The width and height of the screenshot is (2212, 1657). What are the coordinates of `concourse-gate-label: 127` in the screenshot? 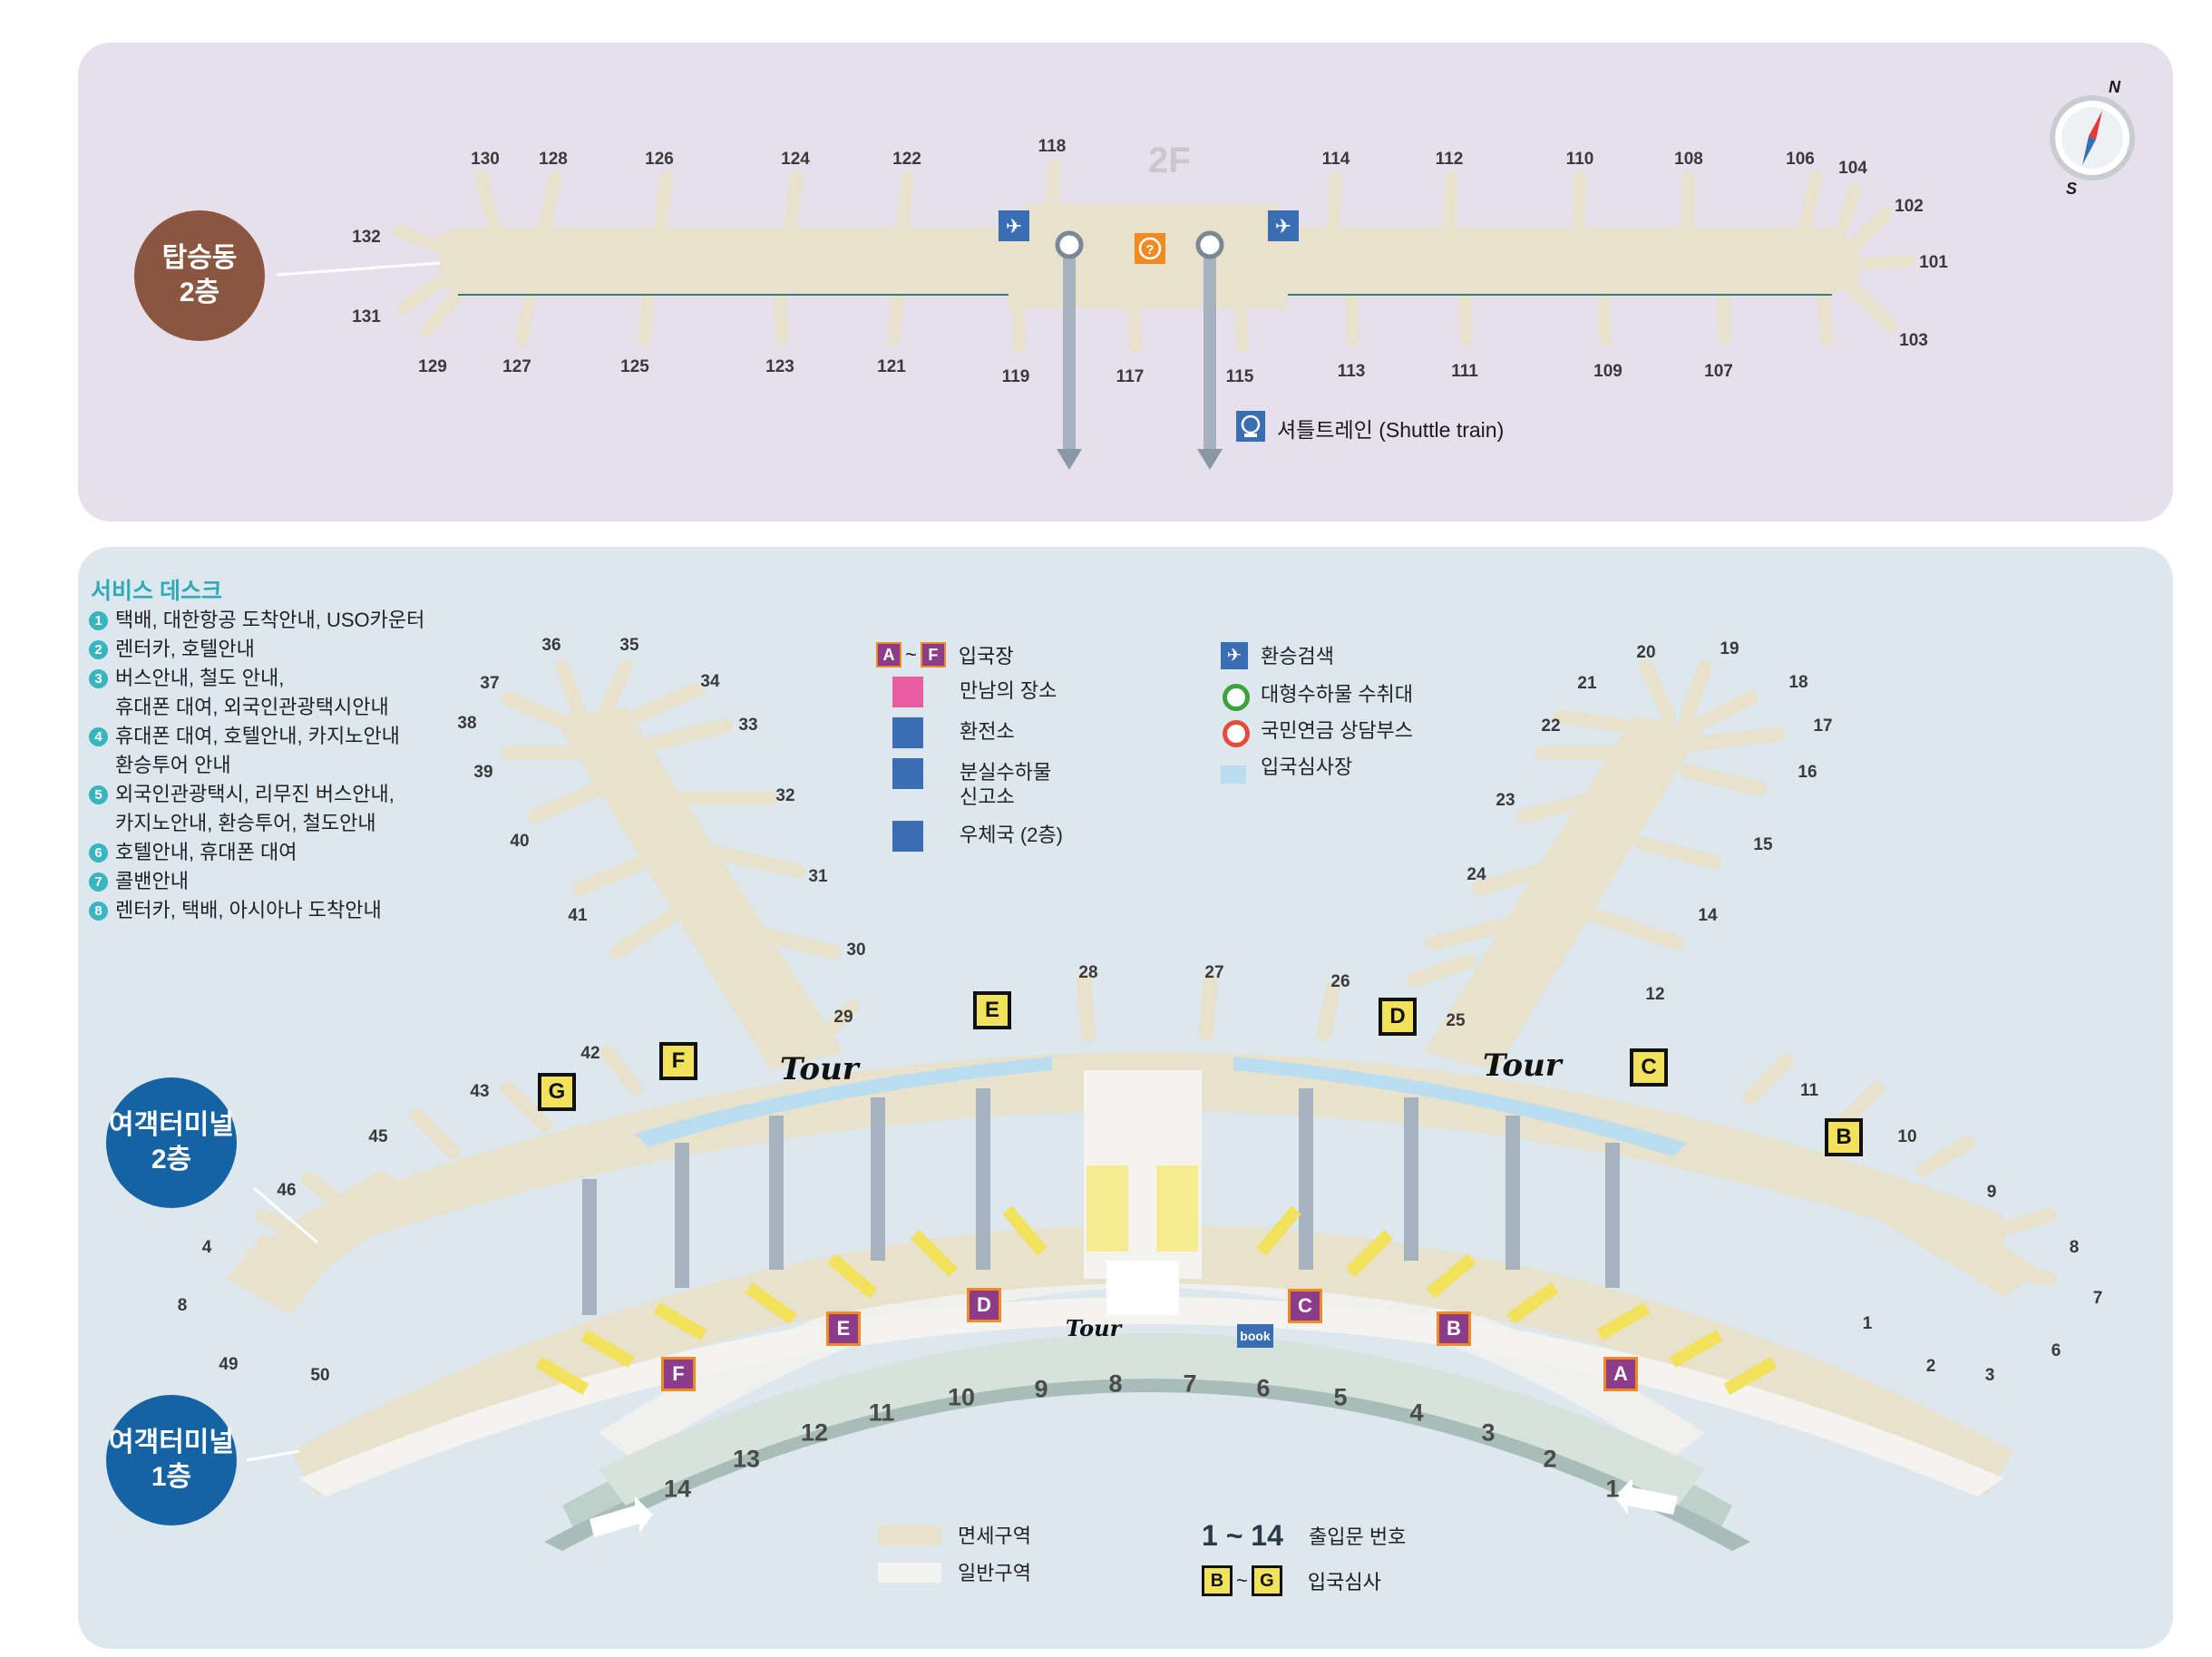 It's located at (516, 366).